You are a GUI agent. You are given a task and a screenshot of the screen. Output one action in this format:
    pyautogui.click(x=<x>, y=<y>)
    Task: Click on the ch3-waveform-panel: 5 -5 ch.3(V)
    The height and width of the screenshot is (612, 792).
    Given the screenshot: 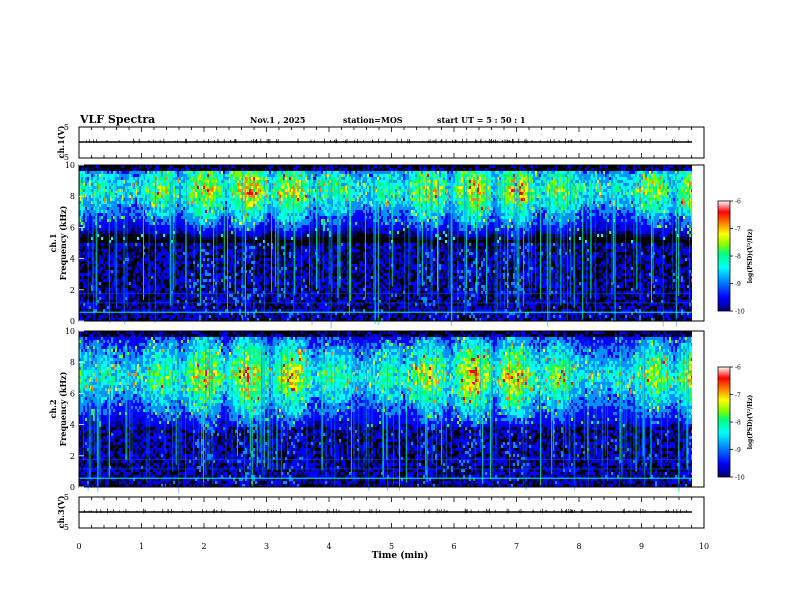 What is the action you would take?
    pyautogui.click(x=380, y=512)
    